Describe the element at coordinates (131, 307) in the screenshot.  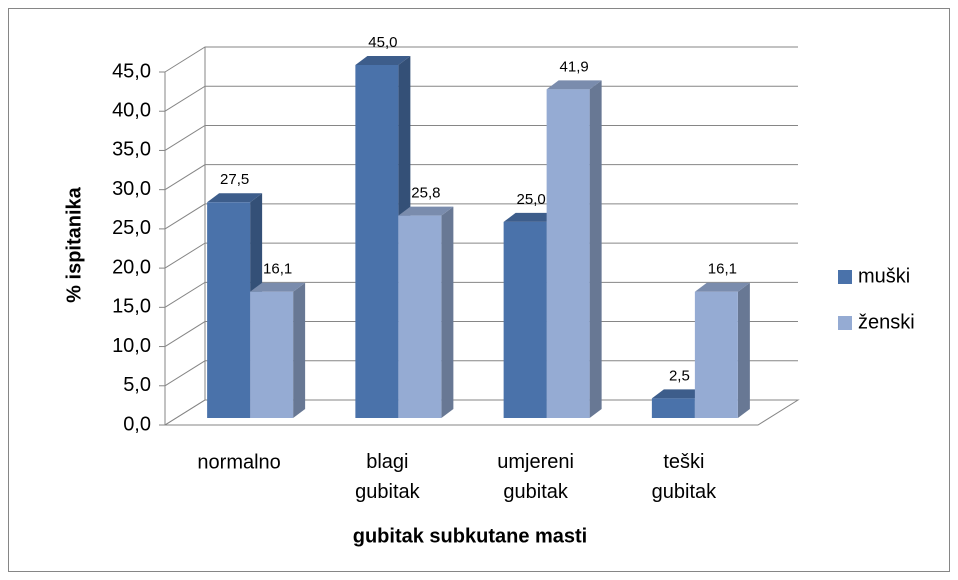
I see `y-tick-label: 15,0` at that location.